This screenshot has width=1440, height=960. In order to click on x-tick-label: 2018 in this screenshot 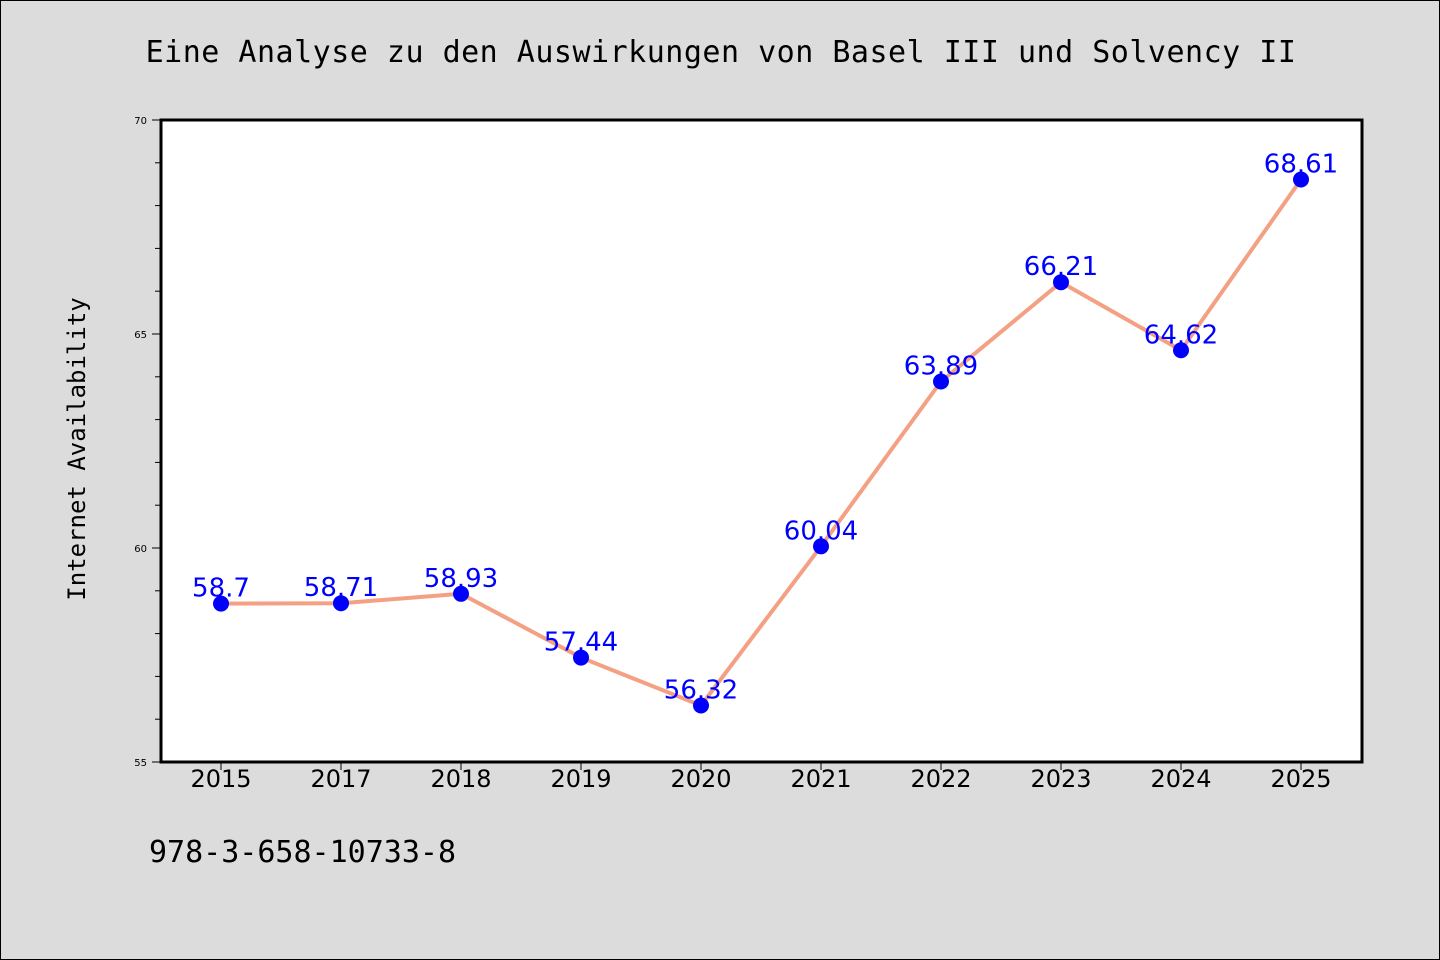, I will do `click(460, 779)`.